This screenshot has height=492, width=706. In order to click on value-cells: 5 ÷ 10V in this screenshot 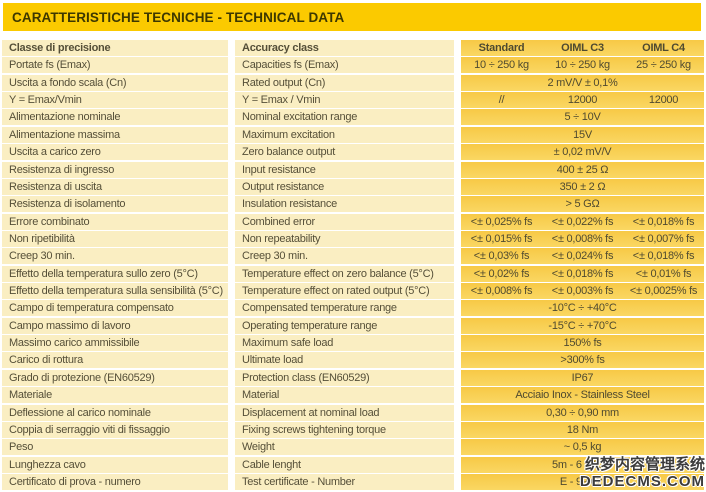, I will do `click(582, 117)`.